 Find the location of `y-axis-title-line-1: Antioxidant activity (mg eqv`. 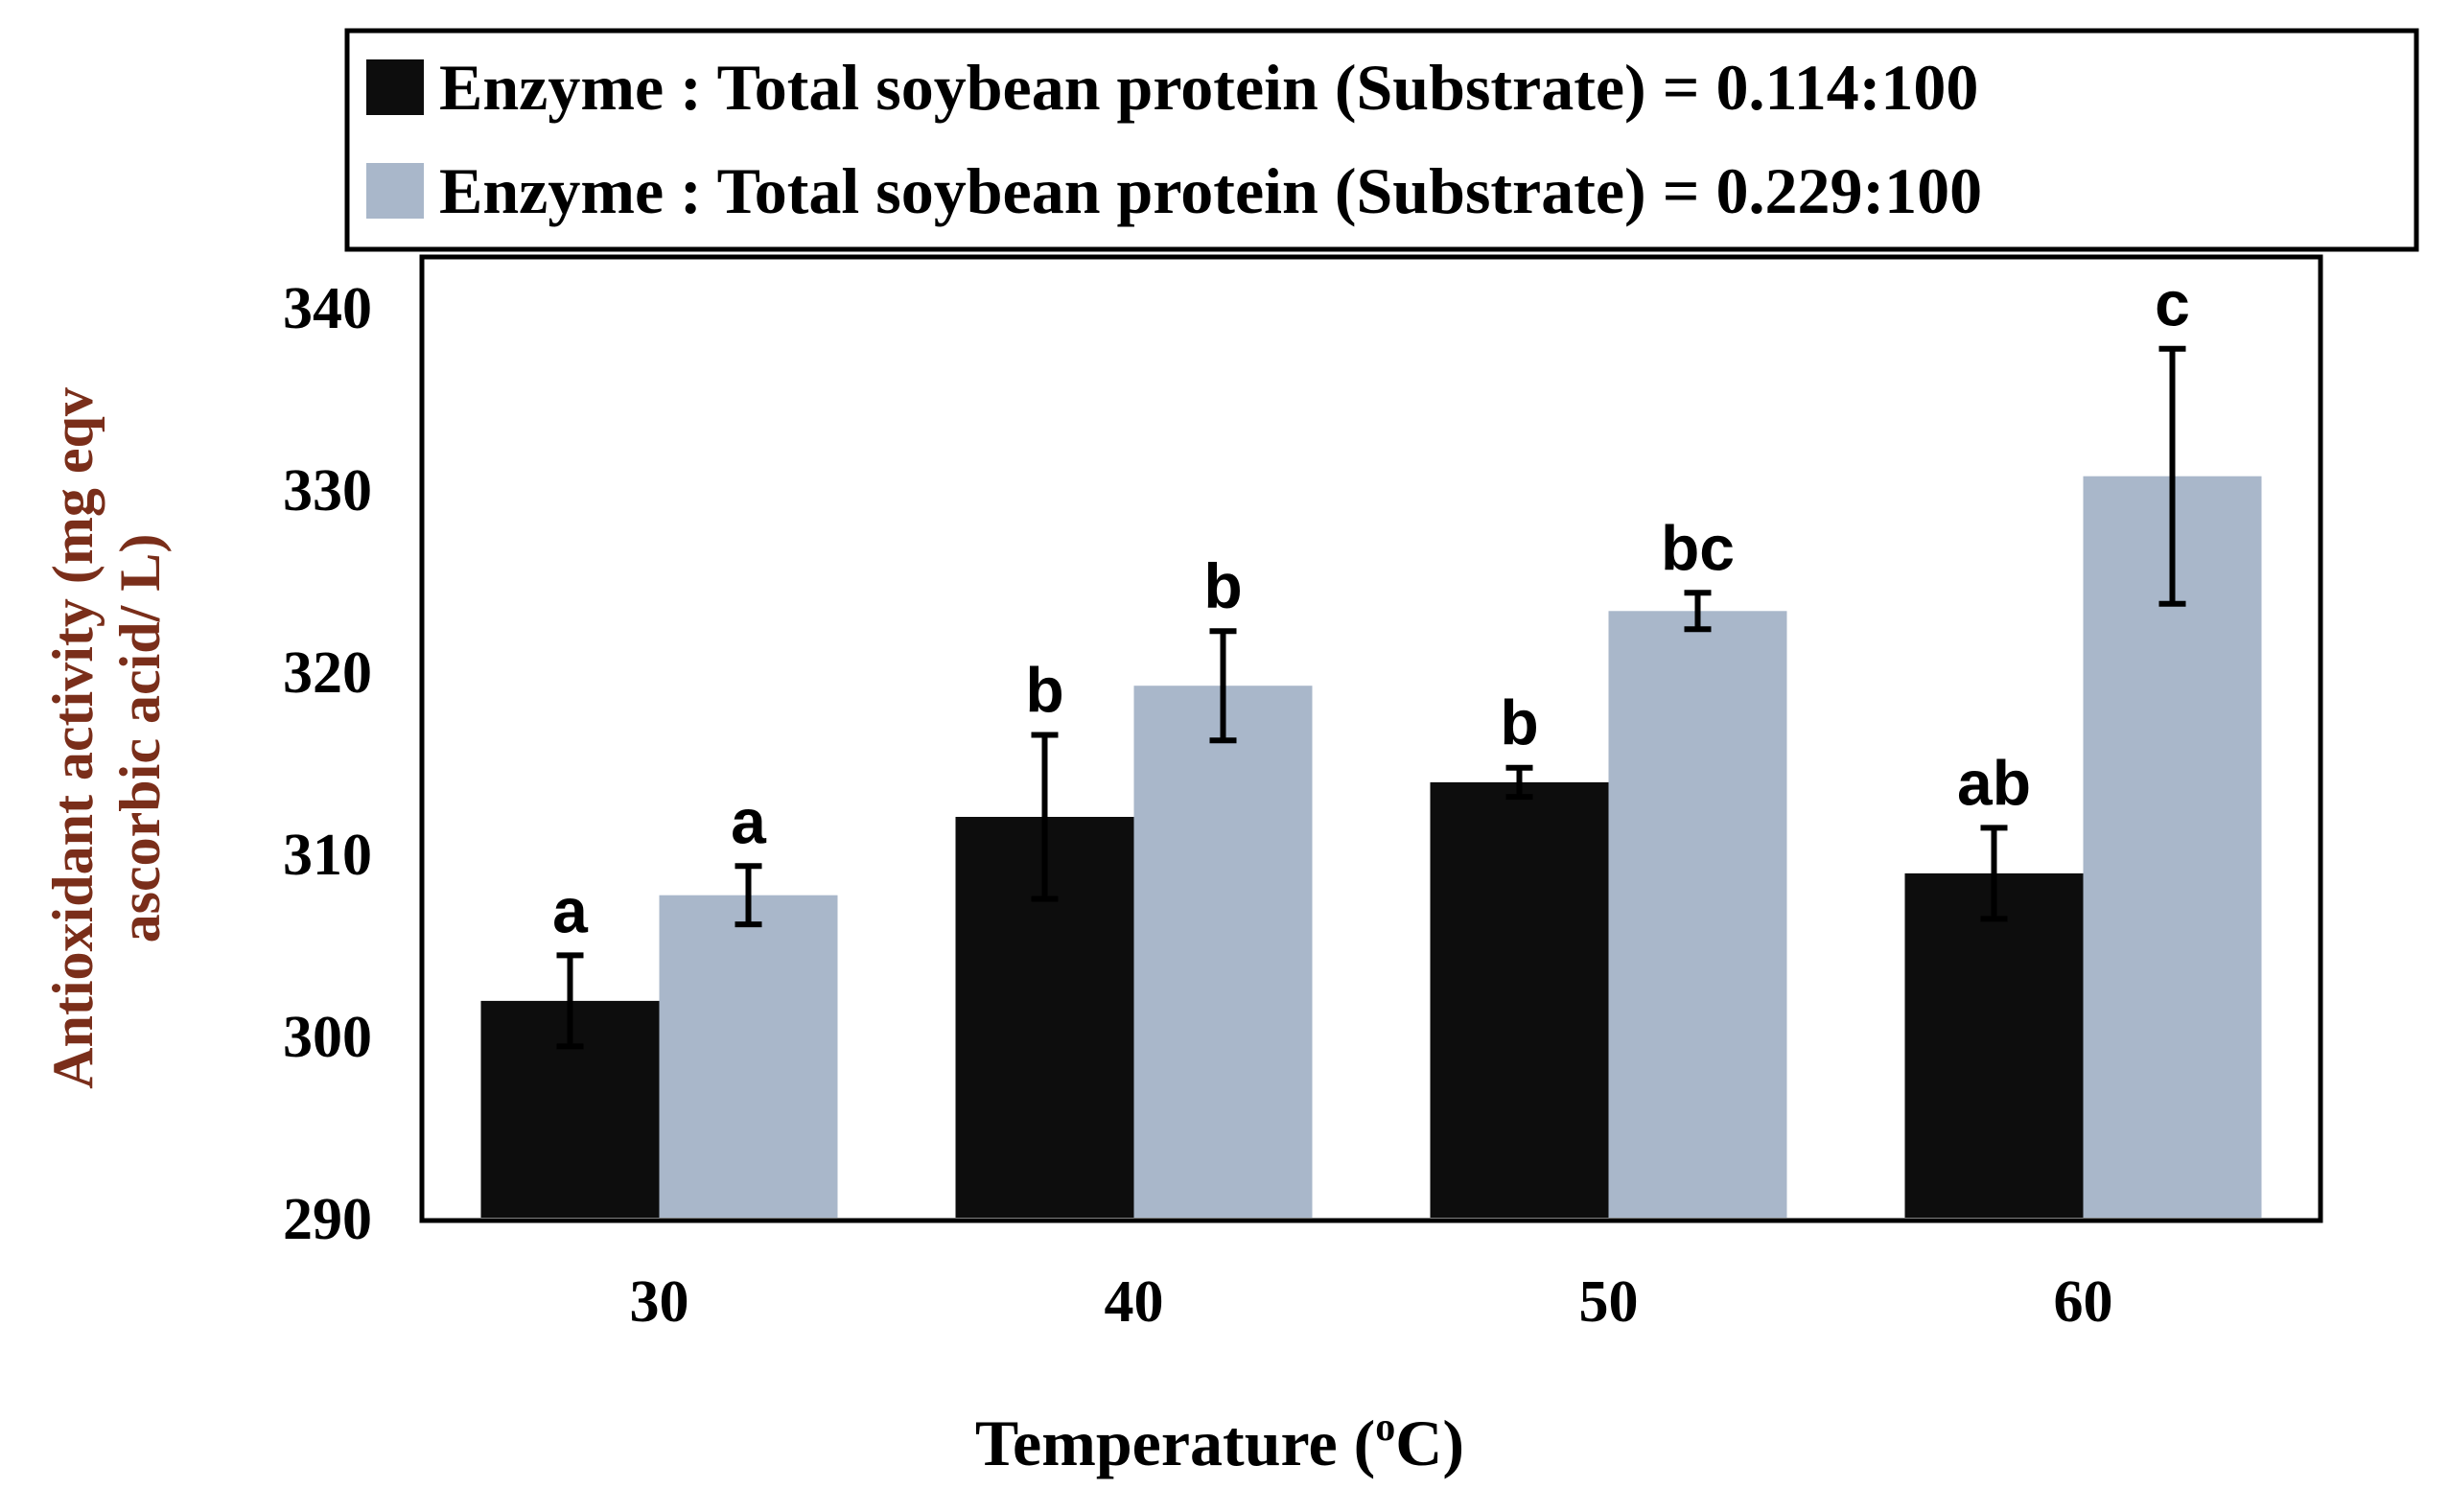

y-axis-title-line-1: Antioxidant activity (mg eqv is located at coordinates (73, 738).